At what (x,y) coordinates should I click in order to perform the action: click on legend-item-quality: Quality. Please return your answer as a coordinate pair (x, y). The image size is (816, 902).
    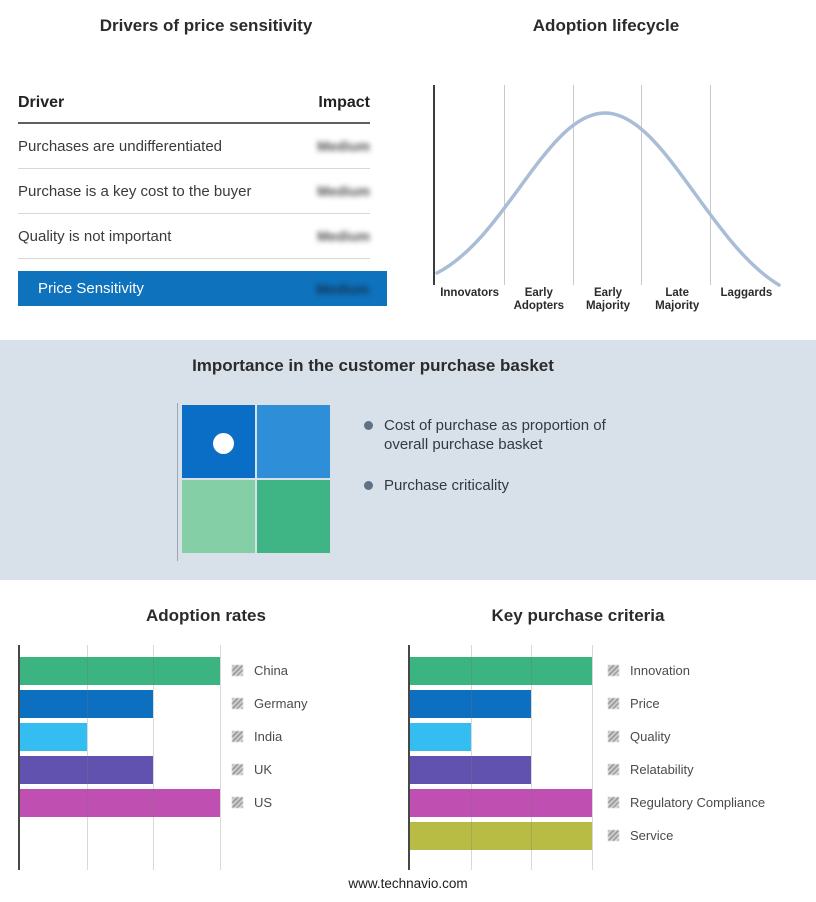
    Looking at the image, I should click on (686, 736).